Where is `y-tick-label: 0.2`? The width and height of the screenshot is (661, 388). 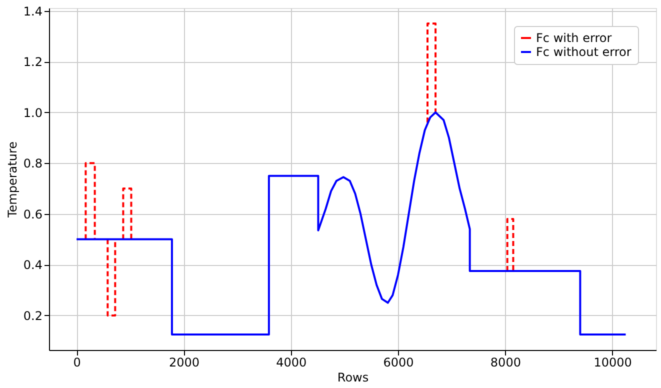 y-tick-label: 0.2 is located at coordinates (32, 315).